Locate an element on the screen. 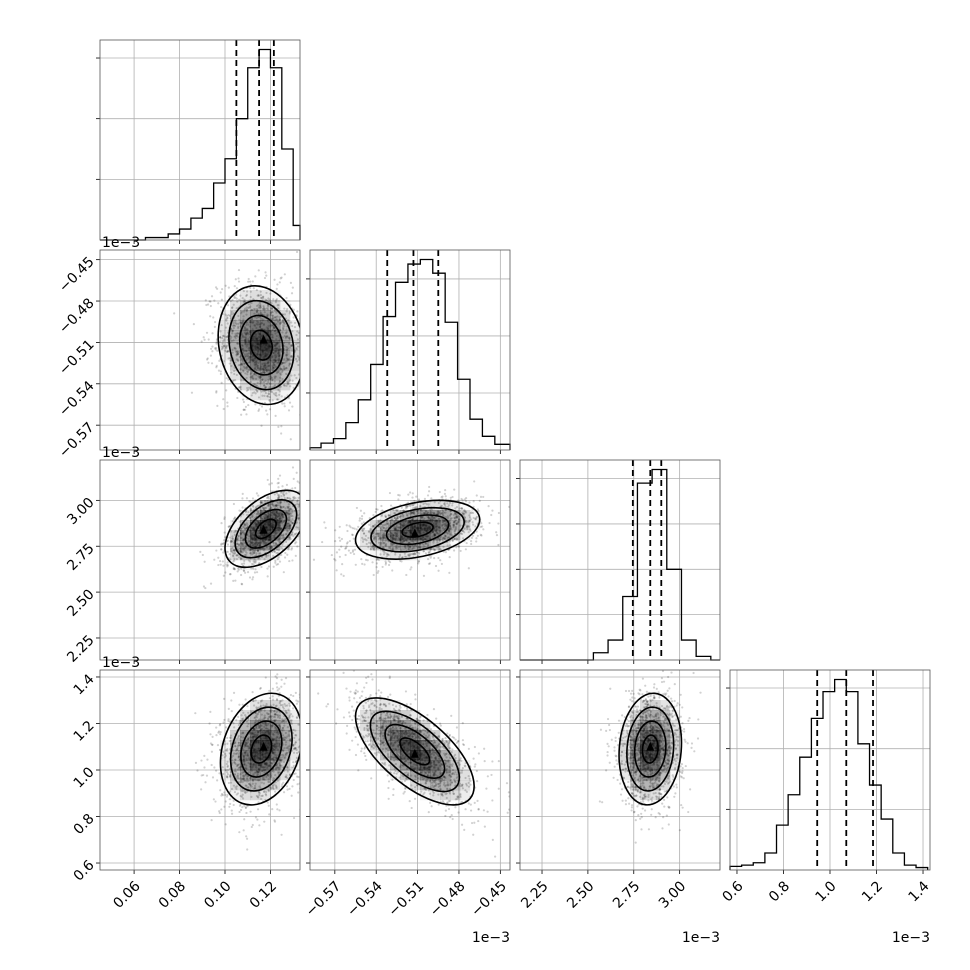 This screenshot has width=970, height=970. panel-frame is located at coordinates (410, 560).